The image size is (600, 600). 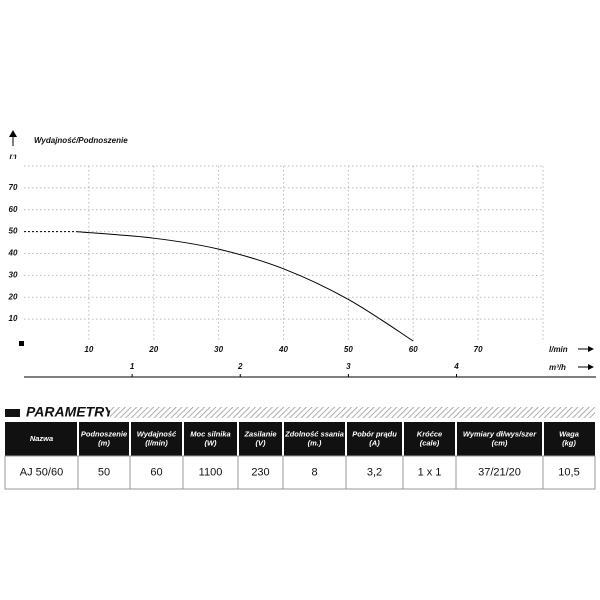 What do you see at coordinates (13, 296) in the screenshot?
I see `y-tick-label: 20` at bounding box center [13, 296].